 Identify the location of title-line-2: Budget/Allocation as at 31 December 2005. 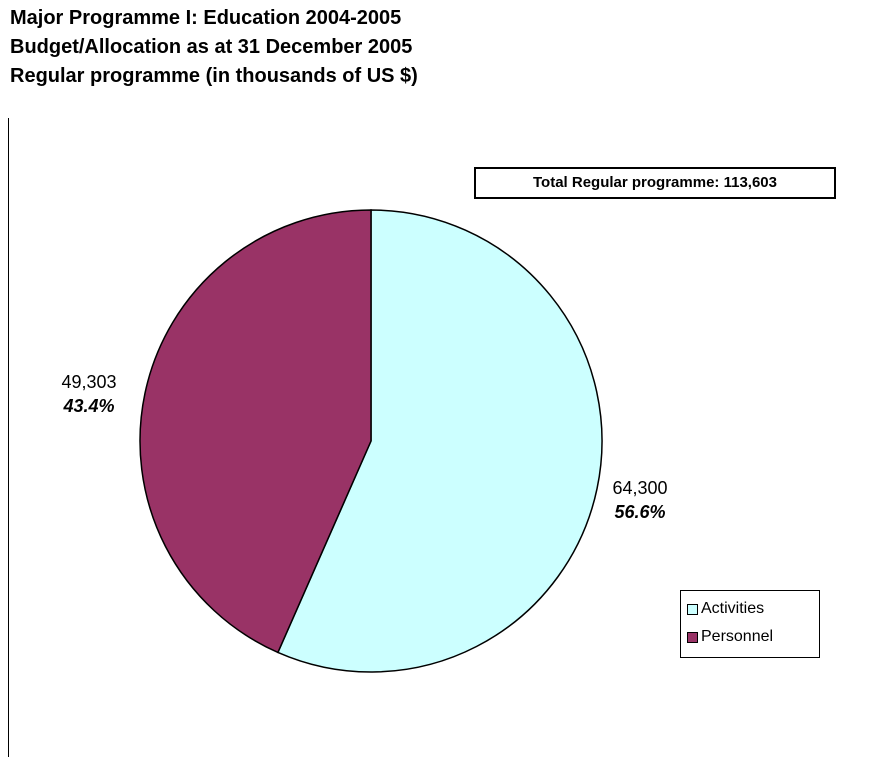
(211, 47).